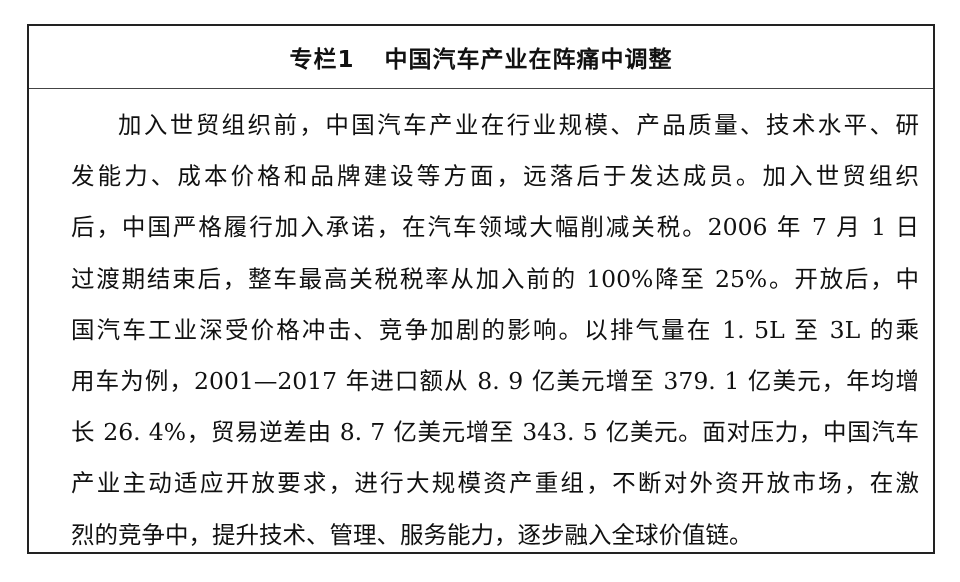  I want to click on paragraph-line: 加入世贸组织前，中国汽车产业在行业规模、产品质量、技术水平、研, so click(518, 125).